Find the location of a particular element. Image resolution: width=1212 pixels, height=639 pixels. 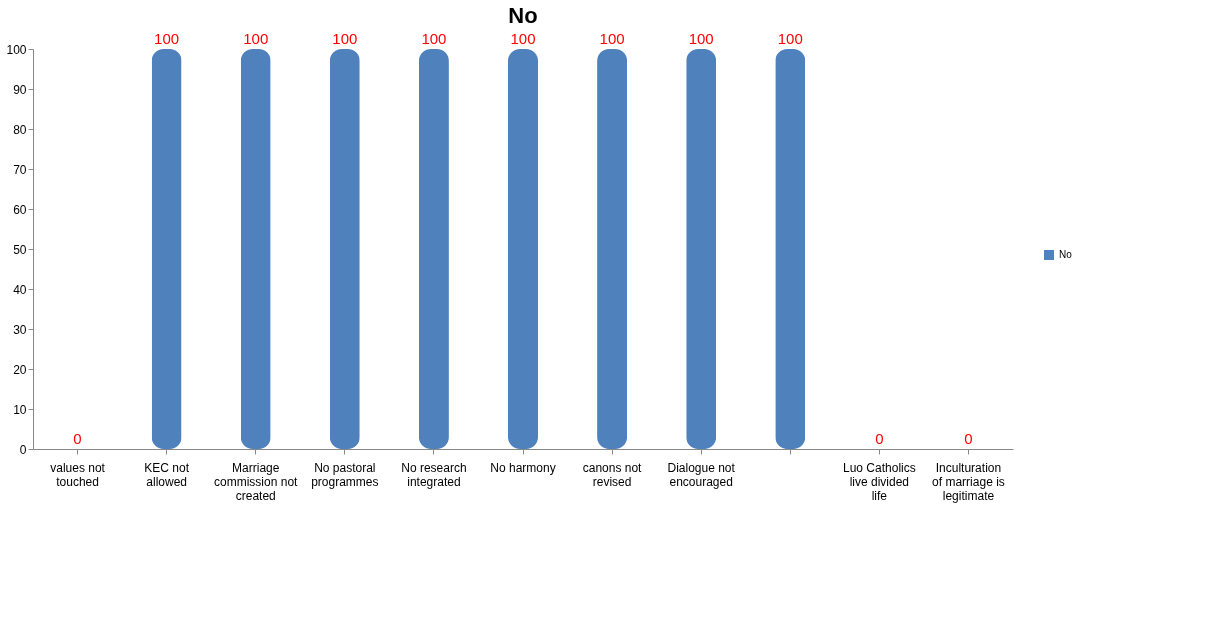

y-tick-label: 90 is located at coordinates (20, 89).